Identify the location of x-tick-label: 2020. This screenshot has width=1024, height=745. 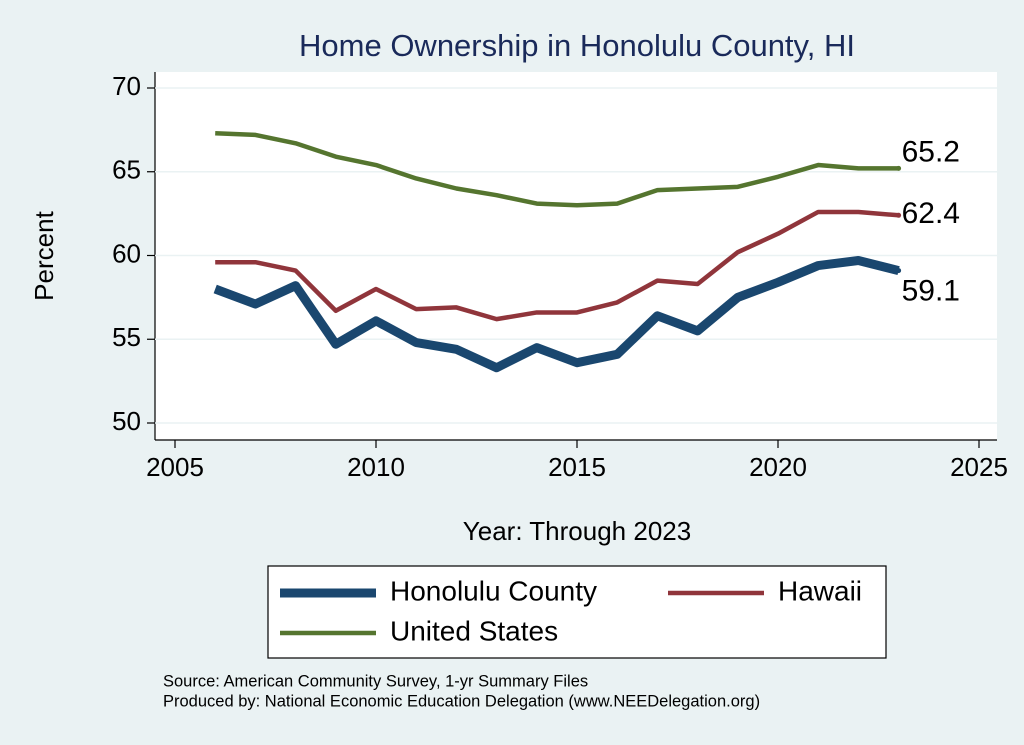
(778, 467).